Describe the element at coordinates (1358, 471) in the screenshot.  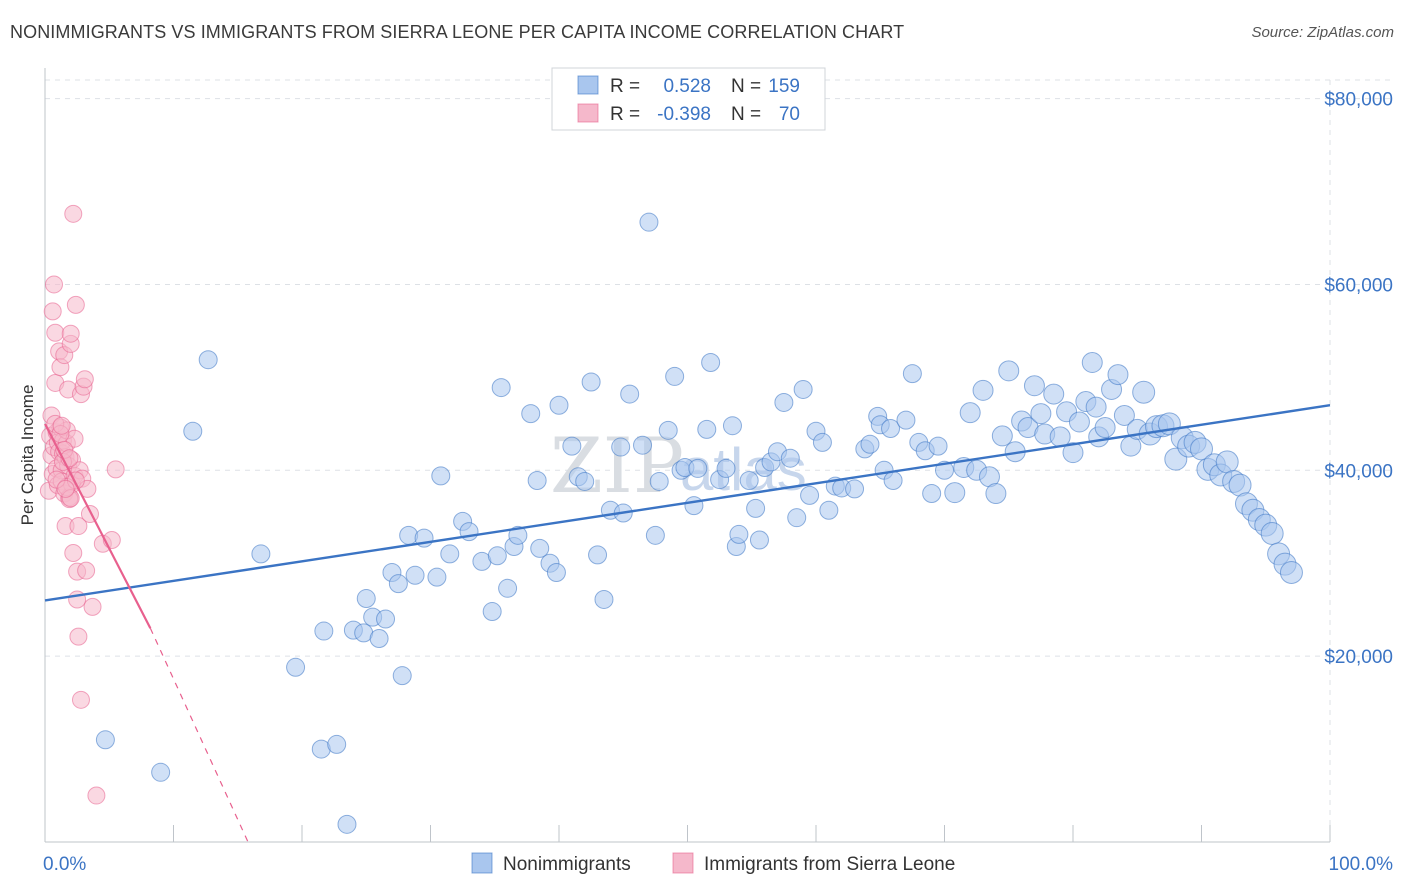
I see `y-tick-label: $40,000` at that location.